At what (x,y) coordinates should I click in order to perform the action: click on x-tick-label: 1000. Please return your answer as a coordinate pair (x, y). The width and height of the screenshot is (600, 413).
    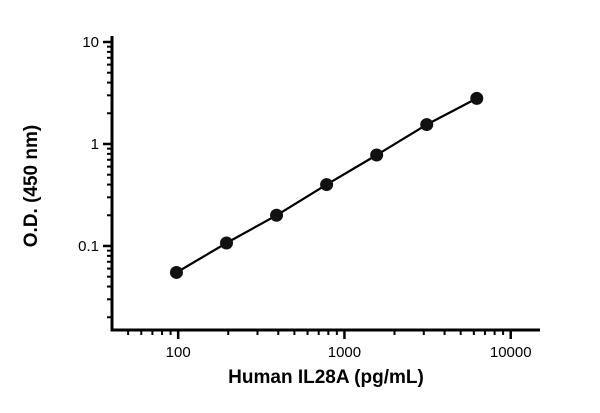
    Looking at the image, I should click on (344, 352).